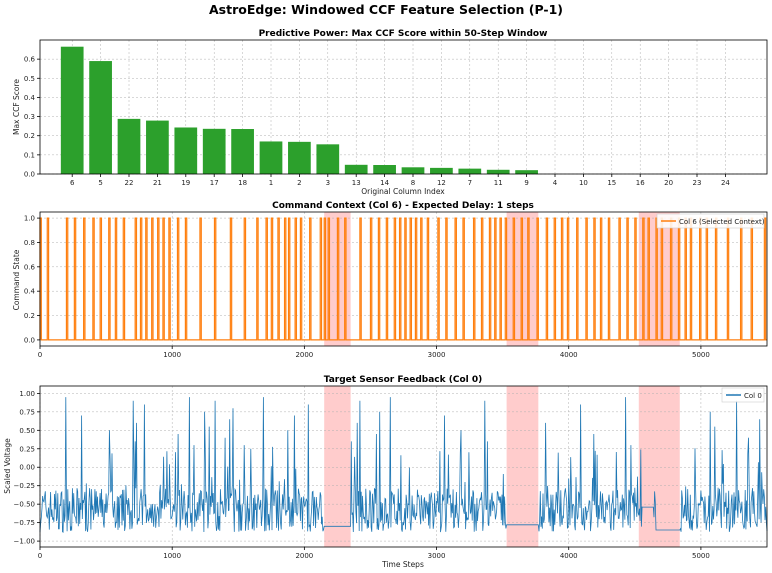 This screenshot has height=573, width=772. Describe the element at coordinates (100, 183) in the screenshot. I see `x-tick-label: 5` at that location.